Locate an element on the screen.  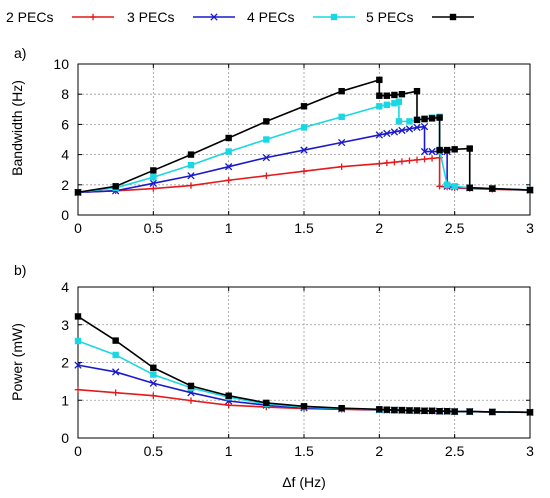
y-tick-label: 6 is located at coordinates (65, 124).